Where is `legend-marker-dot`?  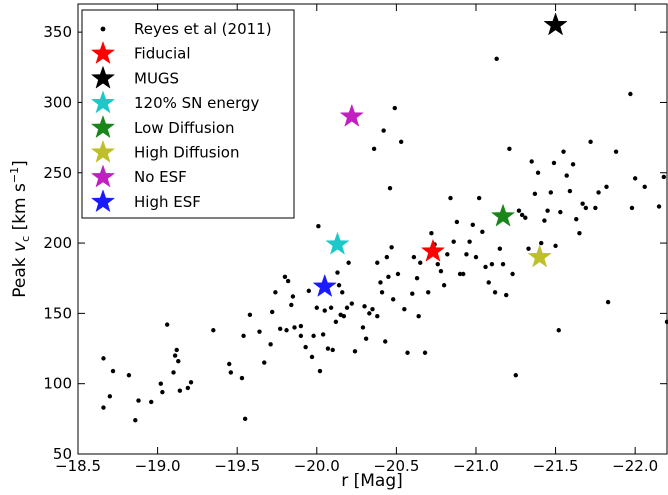
legend-marker-dot is located at coordinates (103, 29).